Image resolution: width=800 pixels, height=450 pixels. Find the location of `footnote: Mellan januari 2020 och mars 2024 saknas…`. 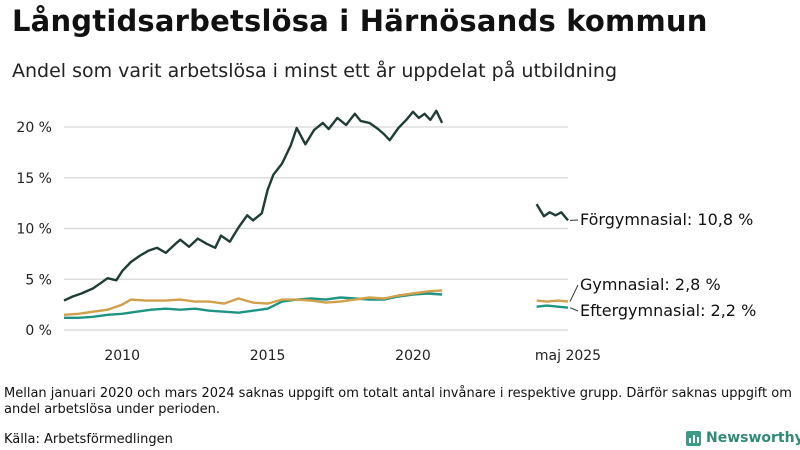

footnote: Mellan januari 2020 och mars 2024 saknas… is located at coordinates (398, 401).